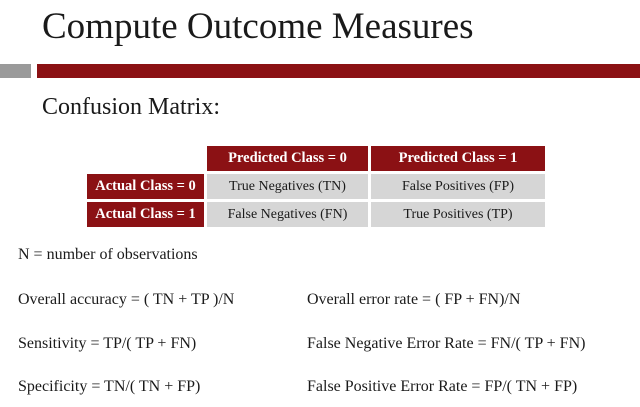 The height and width of the screenshot is (407, 640). What do you see at coordinates (15, 71) in the screenshot?
I see `title-divider-gray` at bounding box center [15, 71].